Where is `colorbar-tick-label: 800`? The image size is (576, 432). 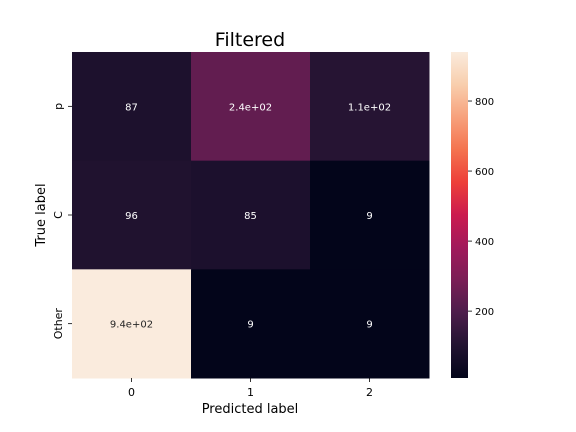 colorbar-tick-label: 800 is located at coordinates (484, 102).